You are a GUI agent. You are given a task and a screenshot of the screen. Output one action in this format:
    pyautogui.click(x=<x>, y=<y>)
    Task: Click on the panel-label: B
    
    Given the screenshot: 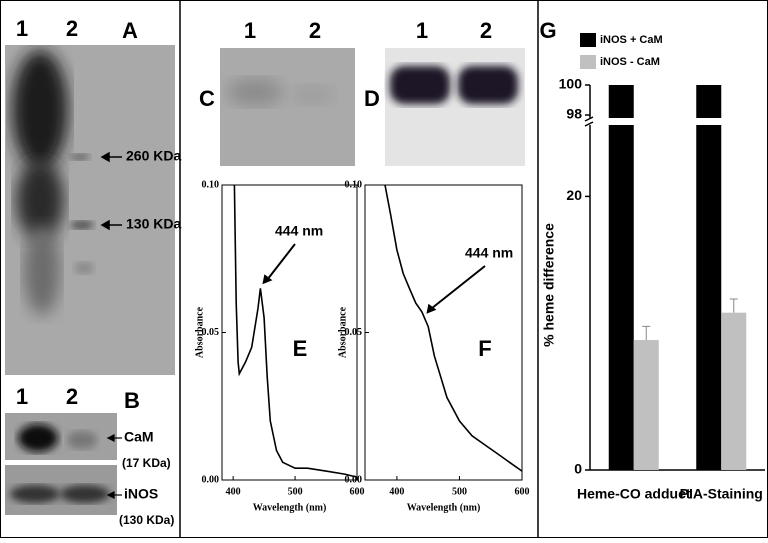 What is the action you would take?
    pyautogui.click(x=132, y=400)
    